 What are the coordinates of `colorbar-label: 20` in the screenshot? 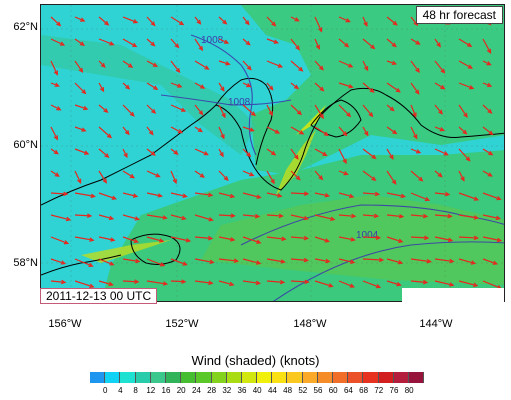 It's located at (181, 390).